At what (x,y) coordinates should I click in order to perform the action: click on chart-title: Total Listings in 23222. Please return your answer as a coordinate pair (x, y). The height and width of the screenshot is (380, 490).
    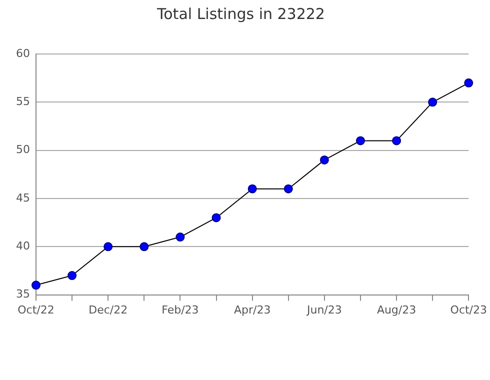
    Looking at the image, I should click on (240, 13).